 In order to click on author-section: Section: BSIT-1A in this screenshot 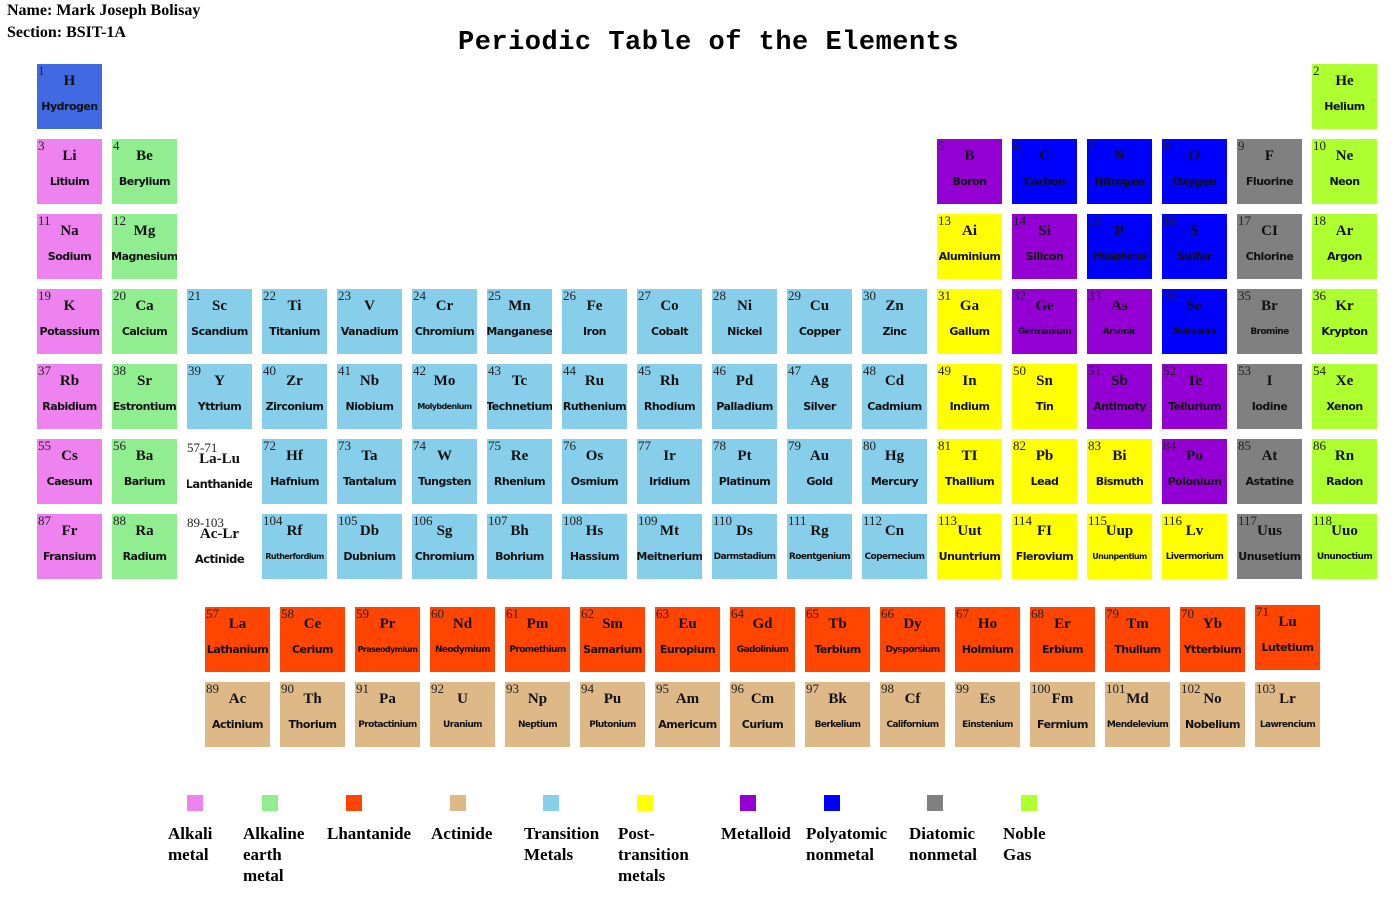, I will do `click(66, 32)`.